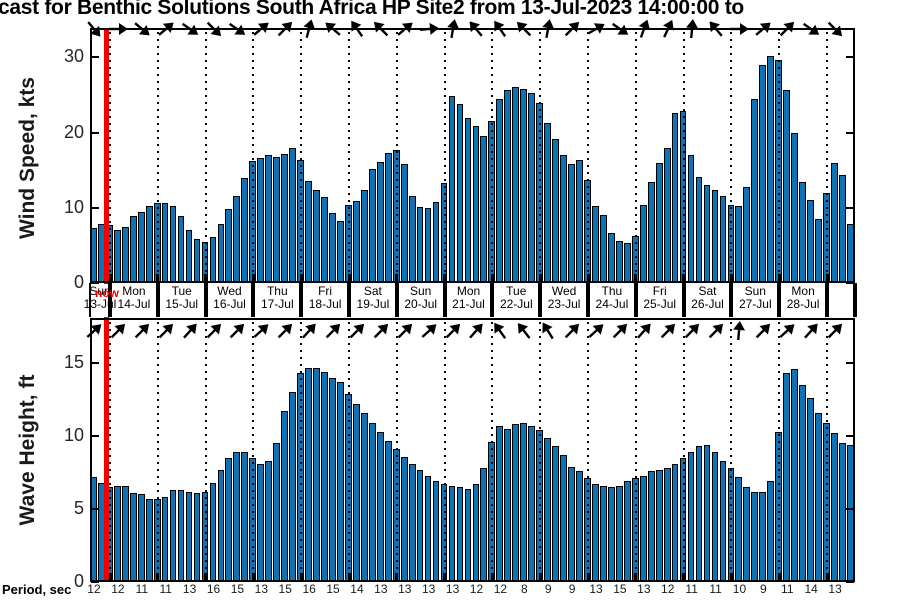 This screenshot has height=600, width=900. Describe the element at coordinates (73, 362) in the screenshot. I see `wave-y-tick-label: 15` at that location.